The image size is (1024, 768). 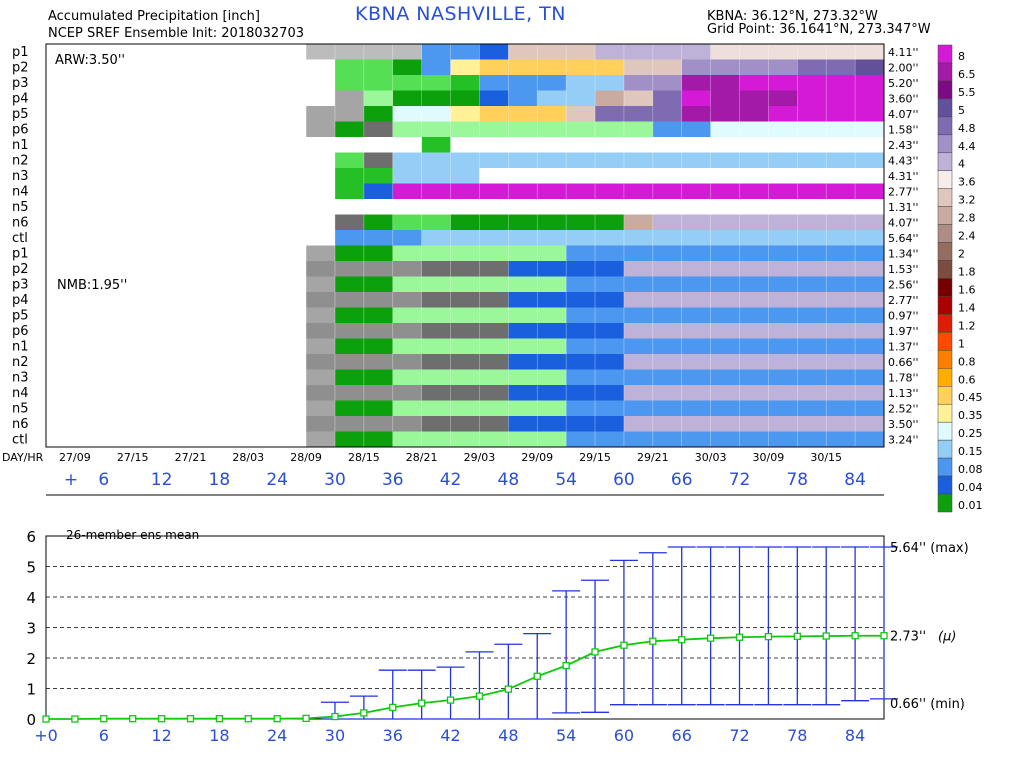 What do you see at coordinates (422, 457) in the screenshot?
I see `day-tick-label: 28/21` at bounding box center [422, 457].